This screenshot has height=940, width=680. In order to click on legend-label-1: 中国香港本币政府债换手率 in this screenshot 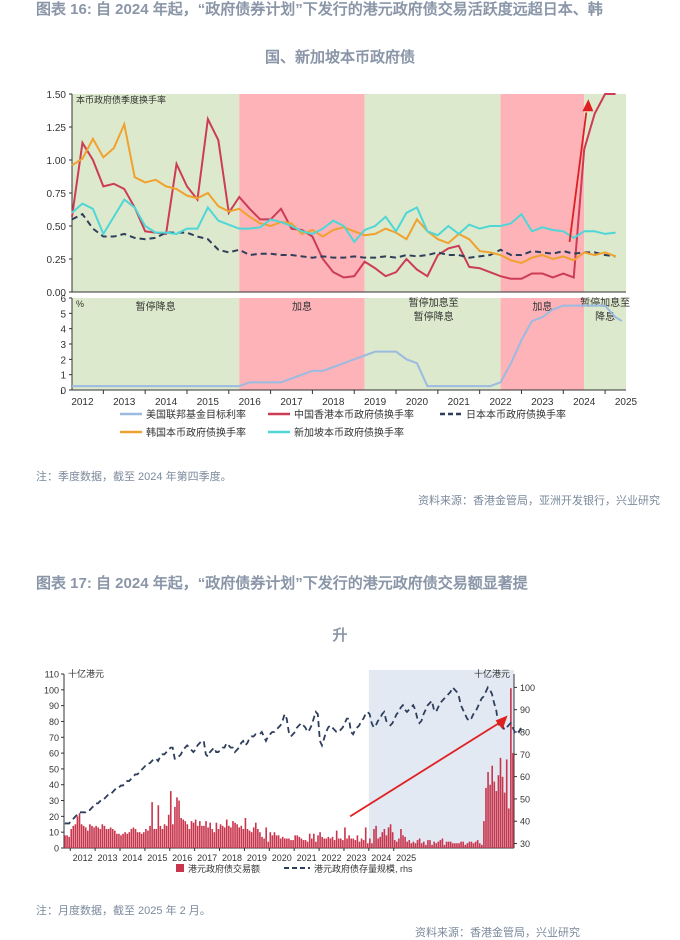, I will do `click(354, 414)`.